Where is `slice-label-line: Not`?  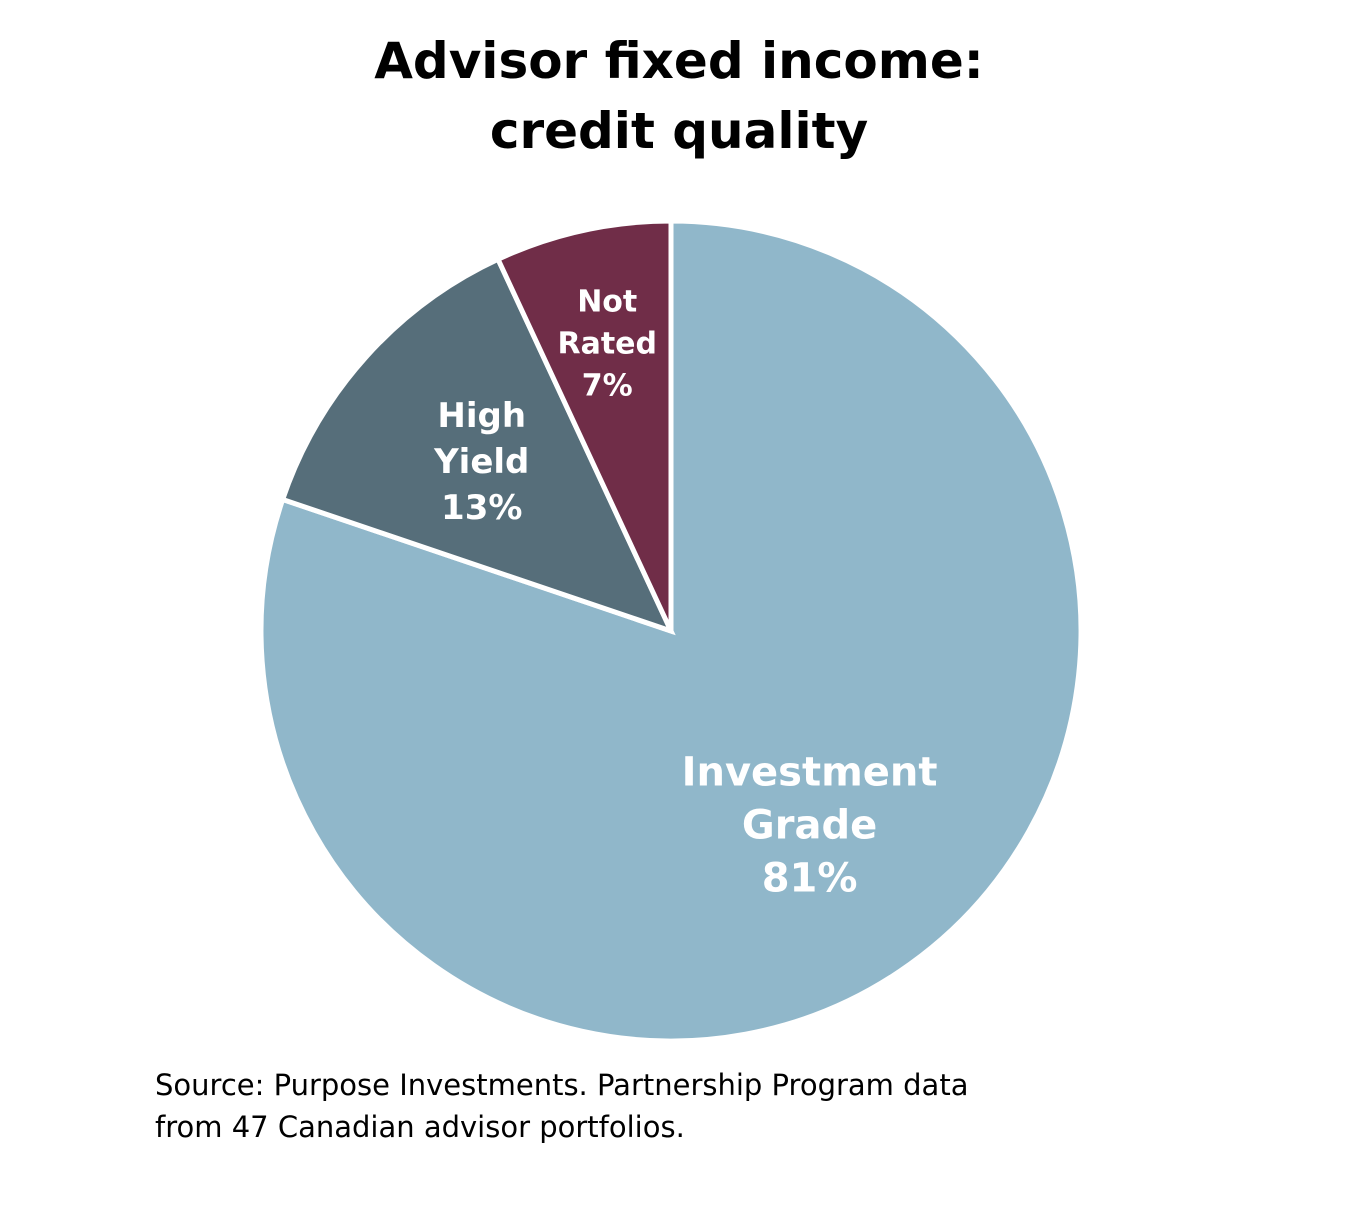
slice-label-line: Not is located at coordinates (607, 301).